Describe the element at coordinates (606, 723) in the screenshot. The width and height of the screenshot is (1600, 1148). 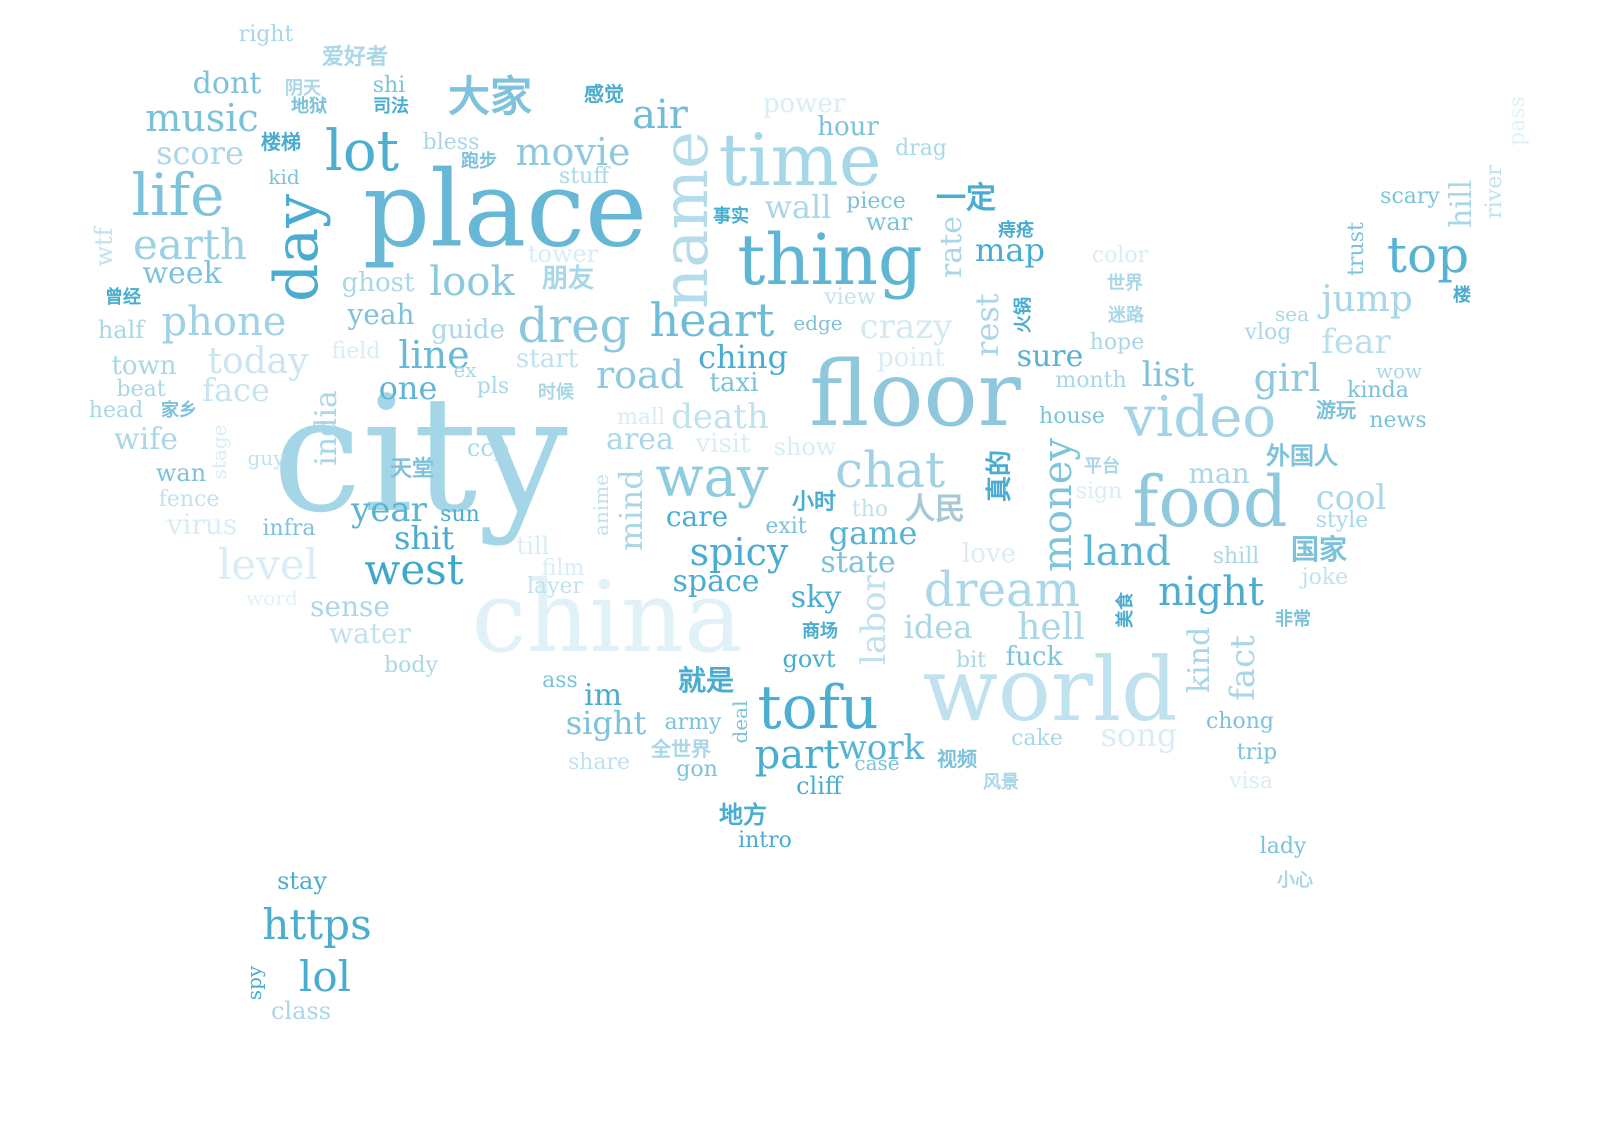
I see `word-sight: sight` at that location.